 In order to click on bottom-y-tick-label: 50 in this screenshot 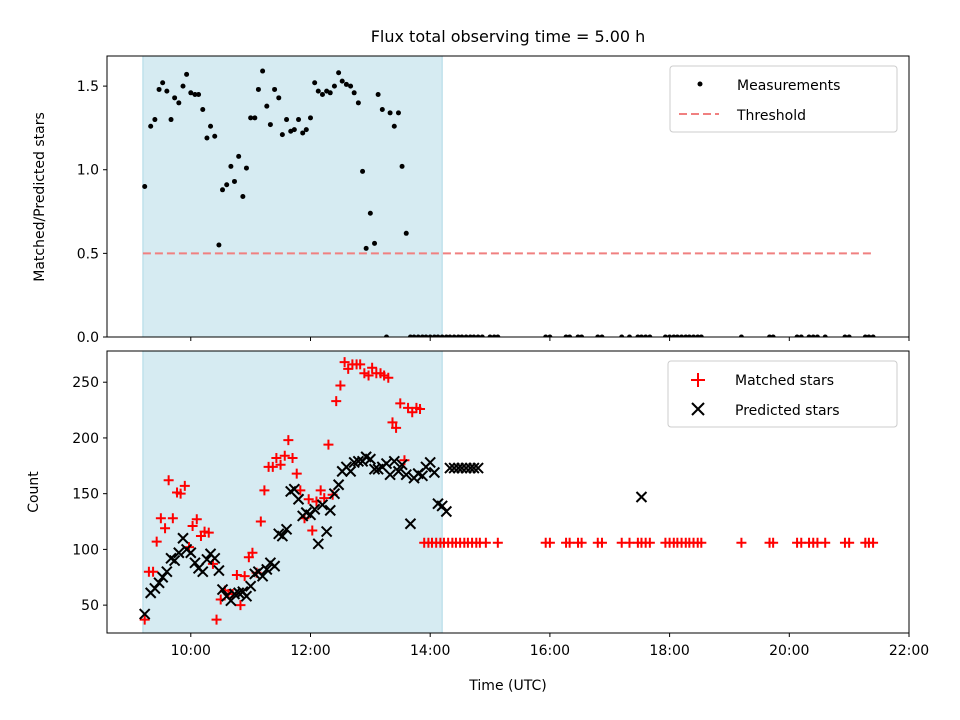, I will do `click(90, 606)`.